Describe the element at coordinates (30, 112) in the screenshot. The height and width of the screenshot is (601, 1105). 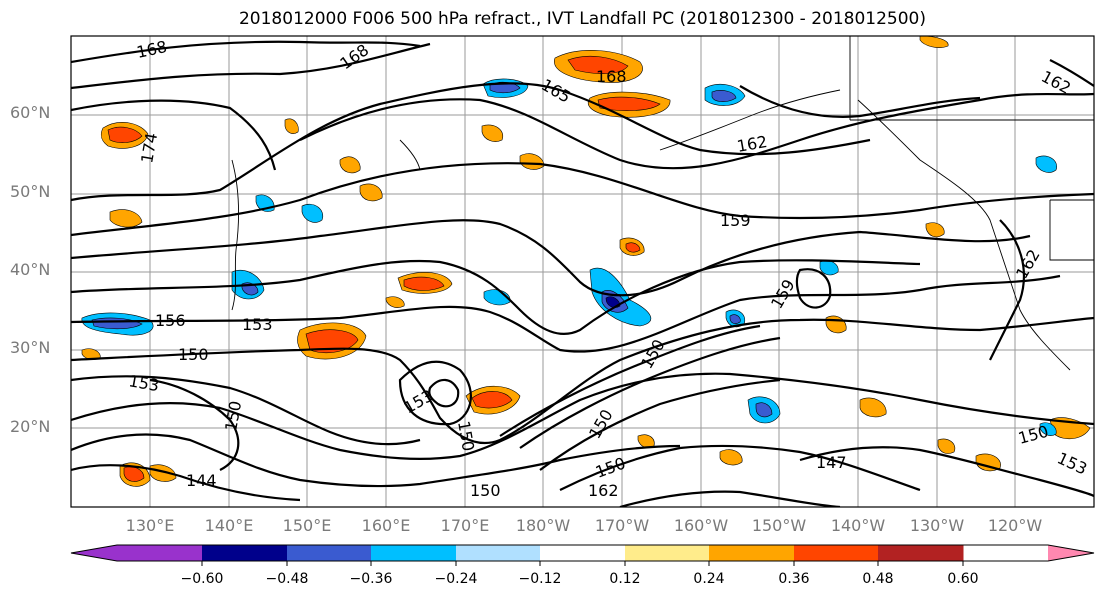
I see `lat-label-60n: 60°N` at that location.